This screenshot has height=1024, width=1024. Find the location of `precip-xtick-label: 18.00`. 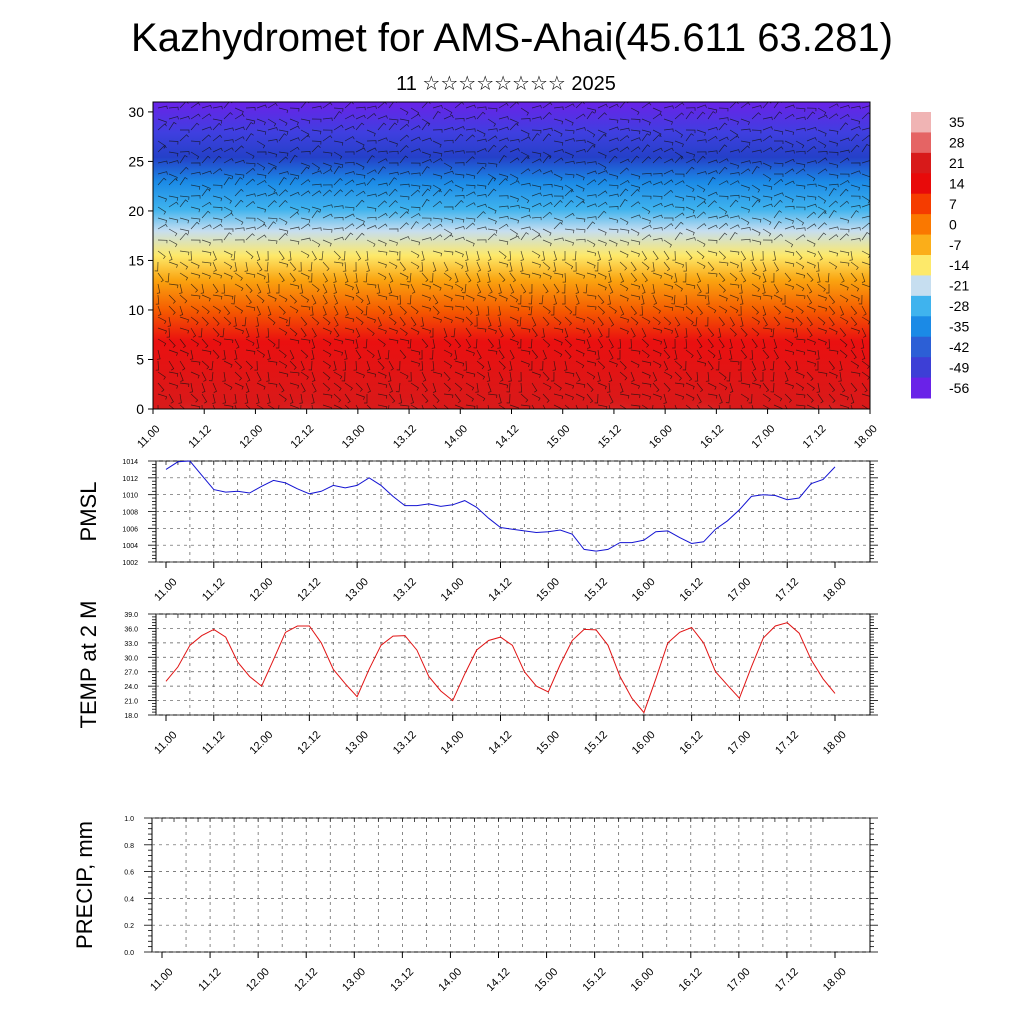

precip-xtick-label: 18.00 is located at coordinates (835, 980).